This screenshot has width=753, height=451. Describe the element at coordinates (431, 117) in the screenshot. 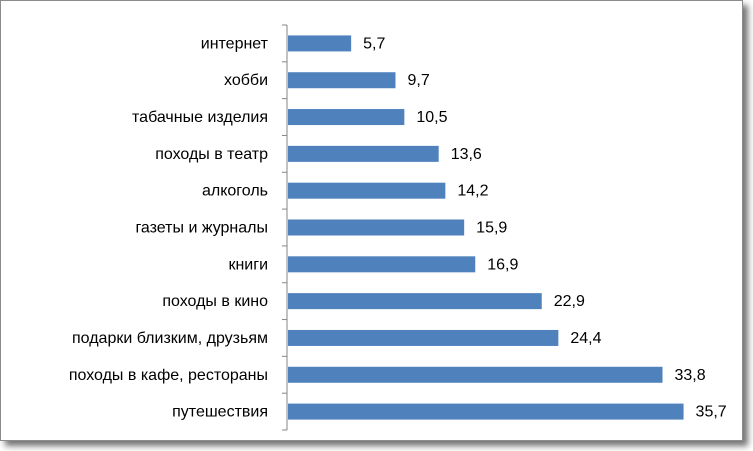

I see `value-label: 10,5` at that location.